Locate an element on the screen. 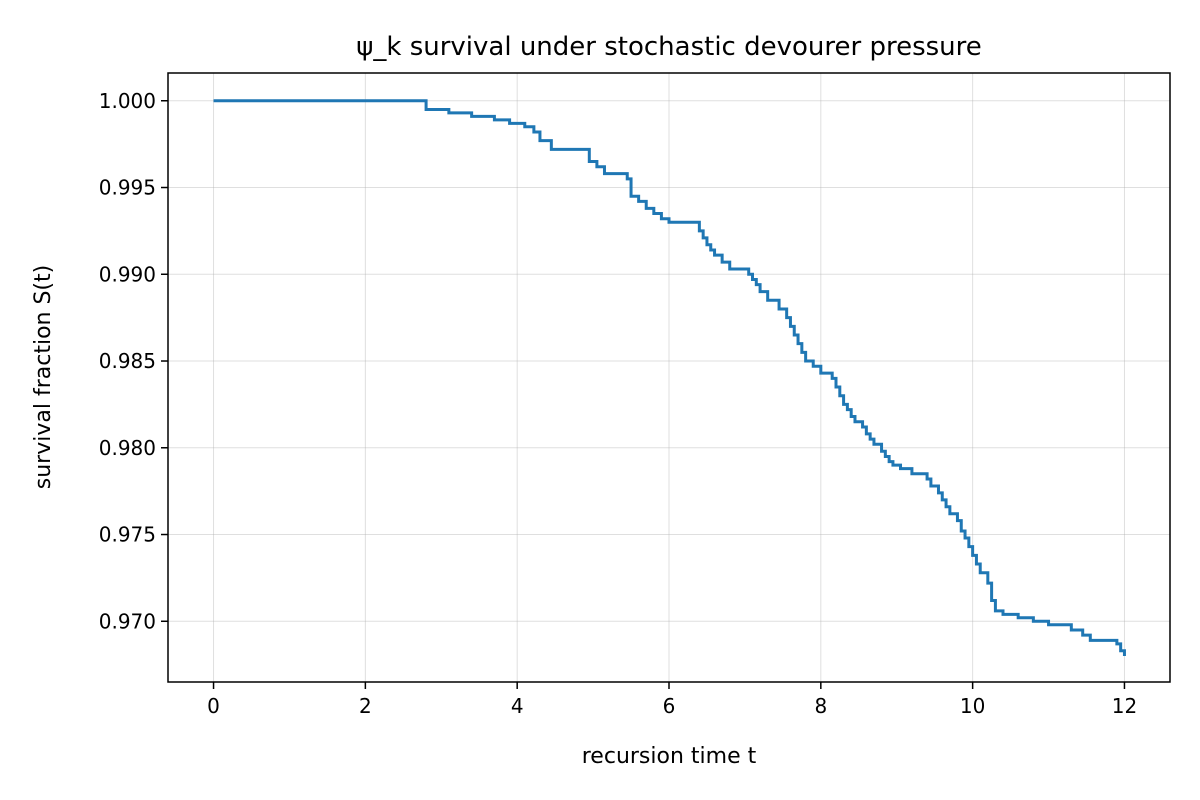  x-tick-label: 10 is located at coordinates (972, 706).